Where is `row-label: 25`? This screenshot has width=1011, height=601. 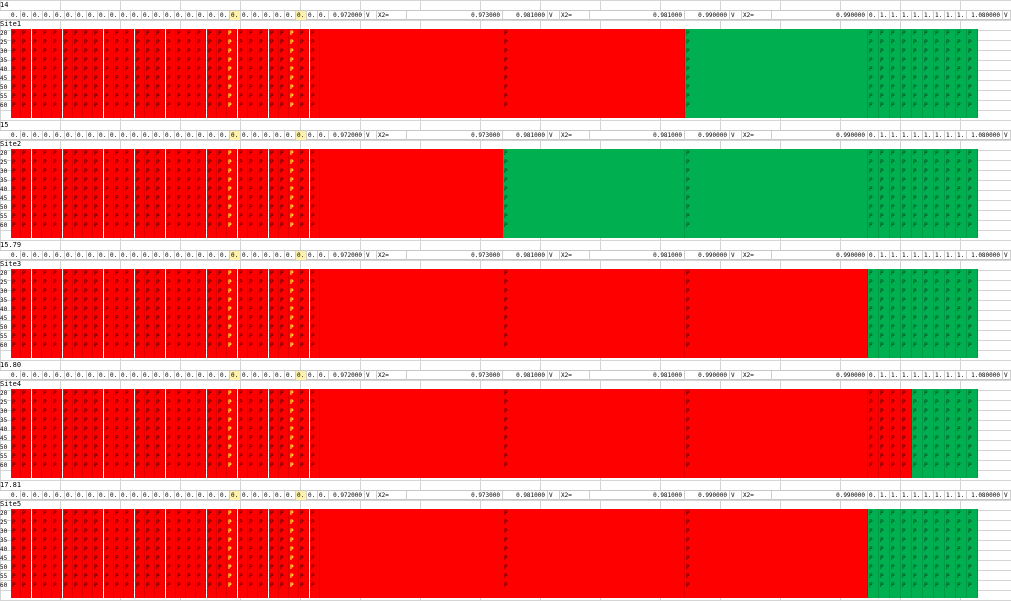
row-label: 25 is located at coordinates (4, 522).